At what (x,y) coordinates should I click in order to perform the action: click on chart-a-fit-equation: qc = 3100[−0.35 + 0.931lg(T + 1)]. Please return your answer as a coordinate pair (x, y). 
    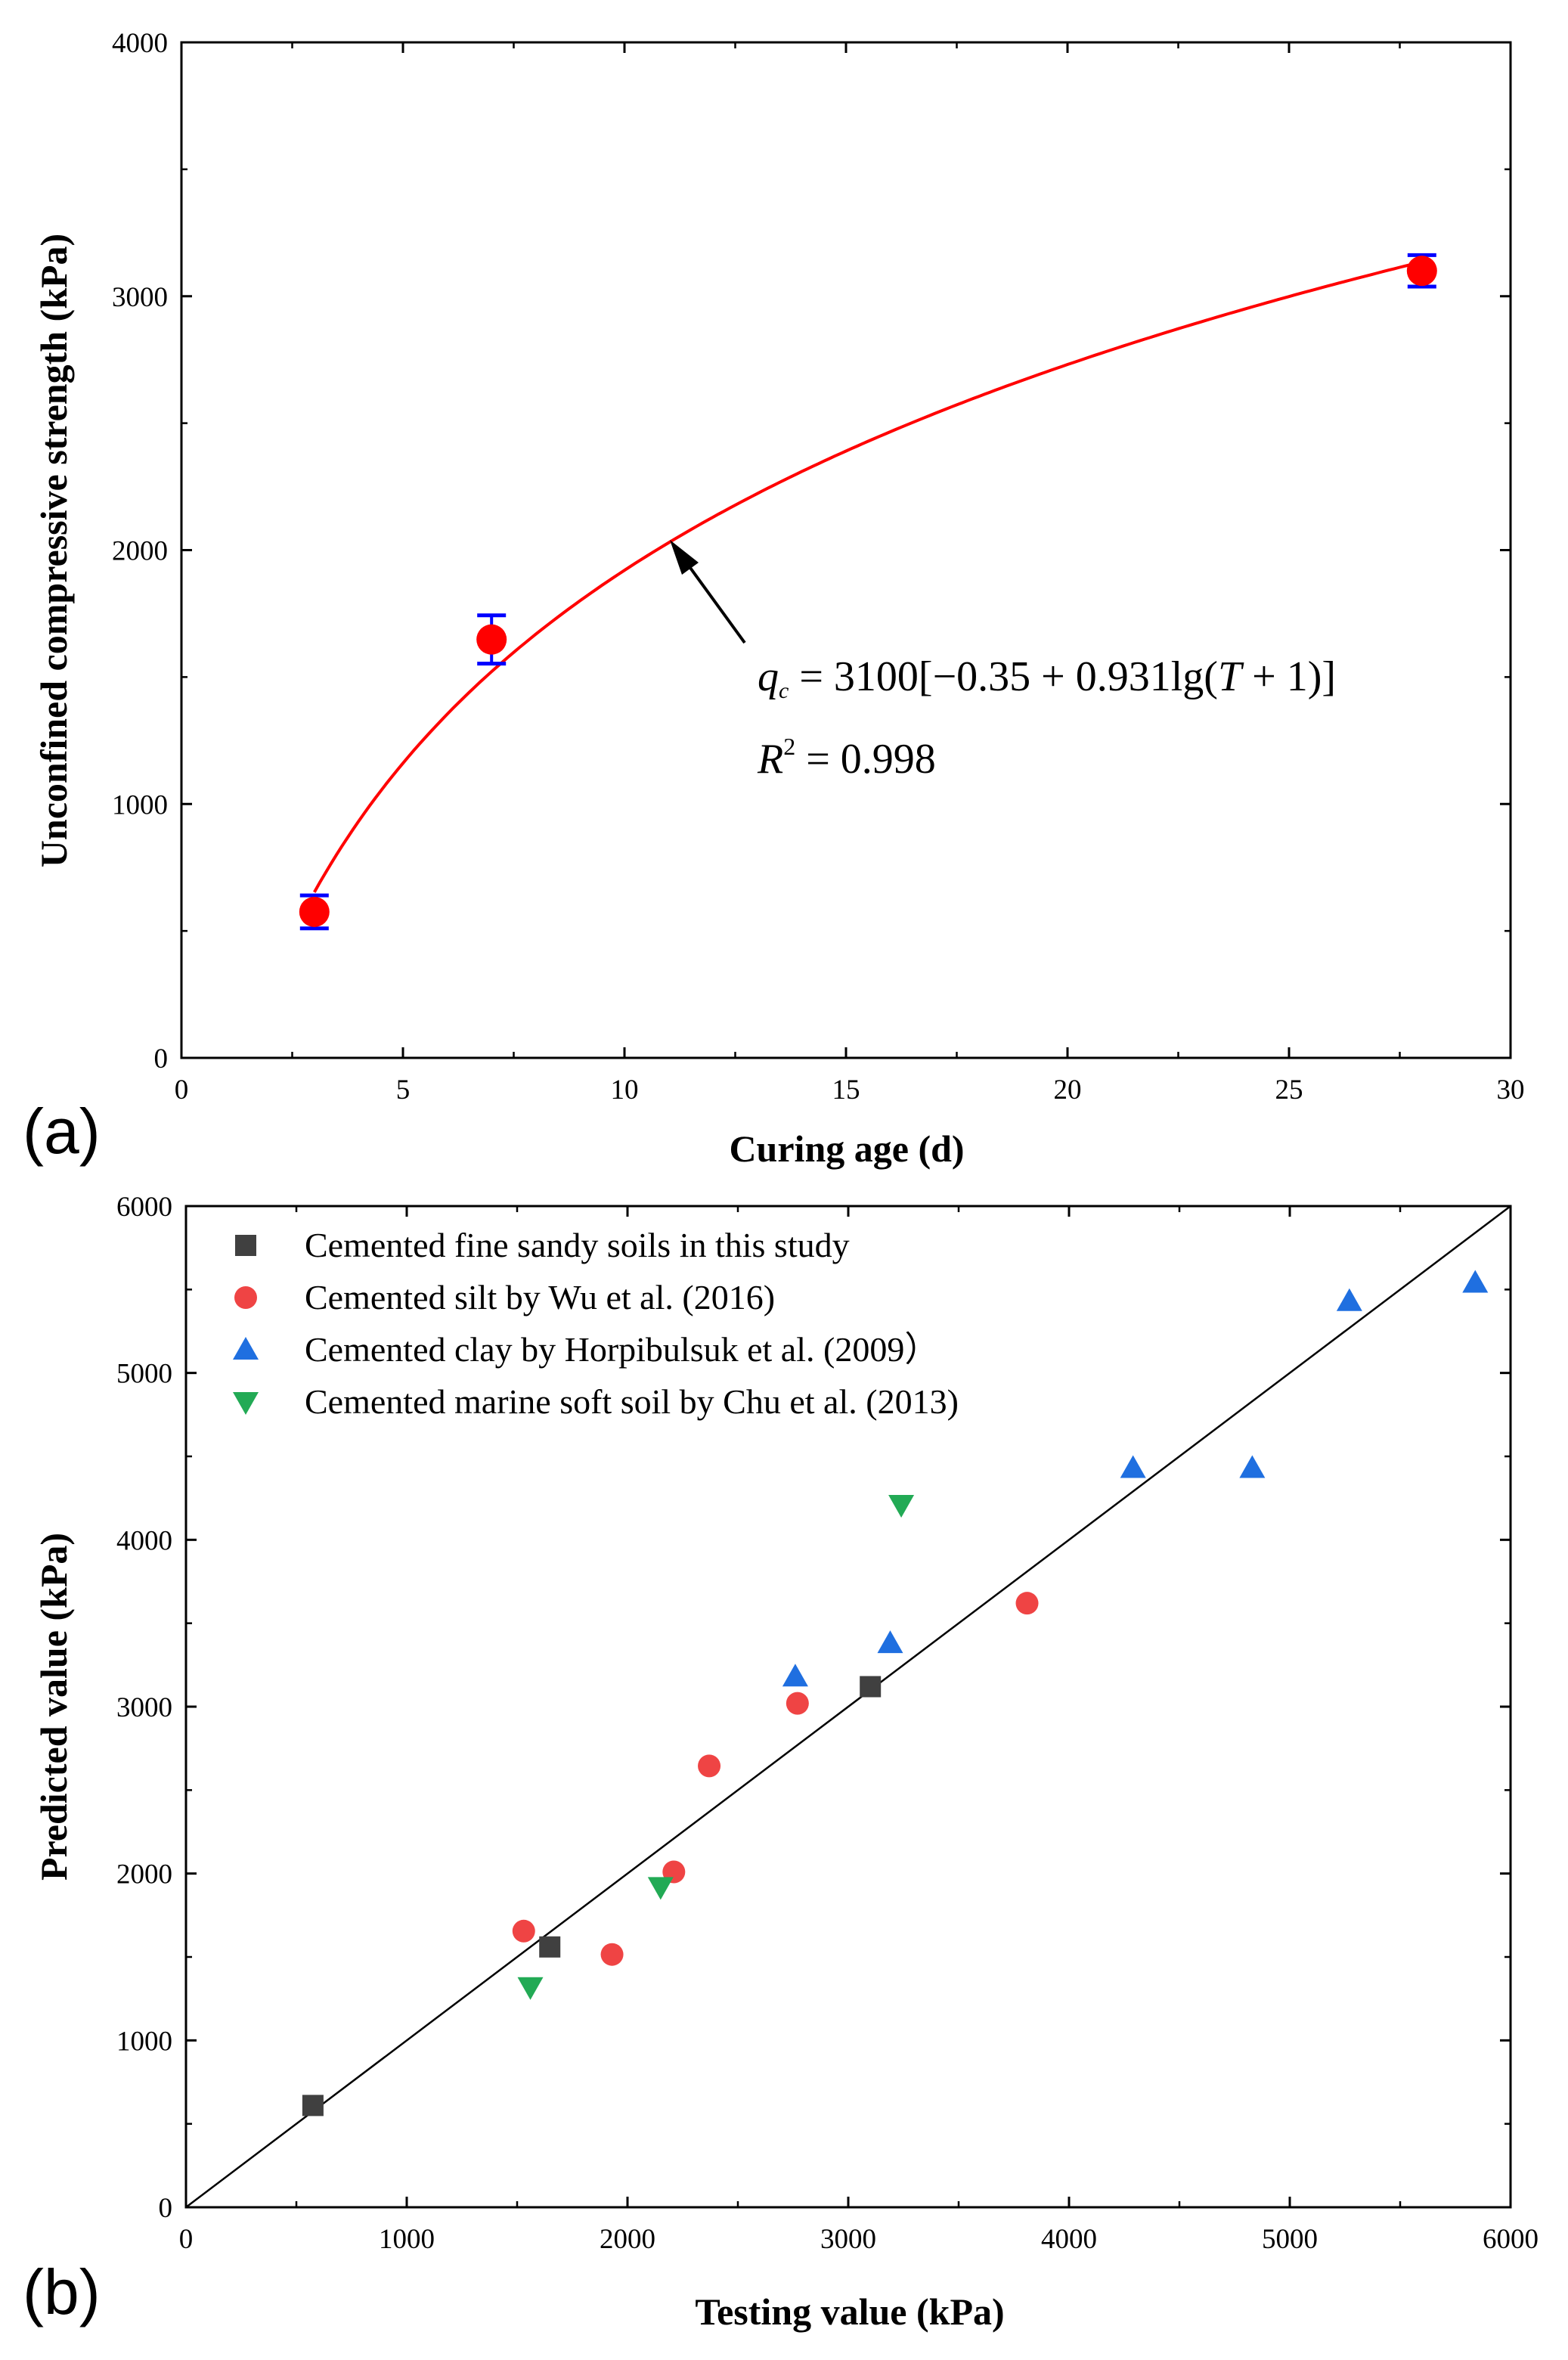
    Looking at the image, I should click on (1047, 678).